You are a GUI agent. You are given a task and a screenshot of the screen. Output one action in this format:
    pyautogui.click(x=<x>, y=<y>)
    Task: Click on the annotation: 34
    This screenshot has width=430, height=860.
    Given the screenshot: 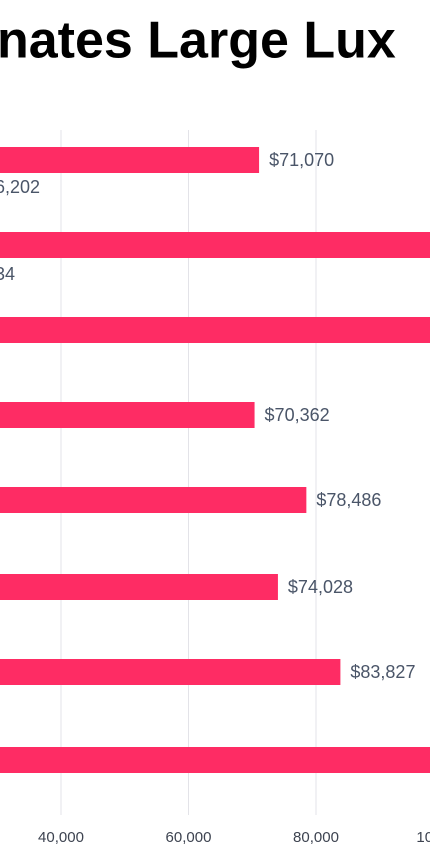 What is the action you would take?
    pyautogui.click(x=7, y=274)
    